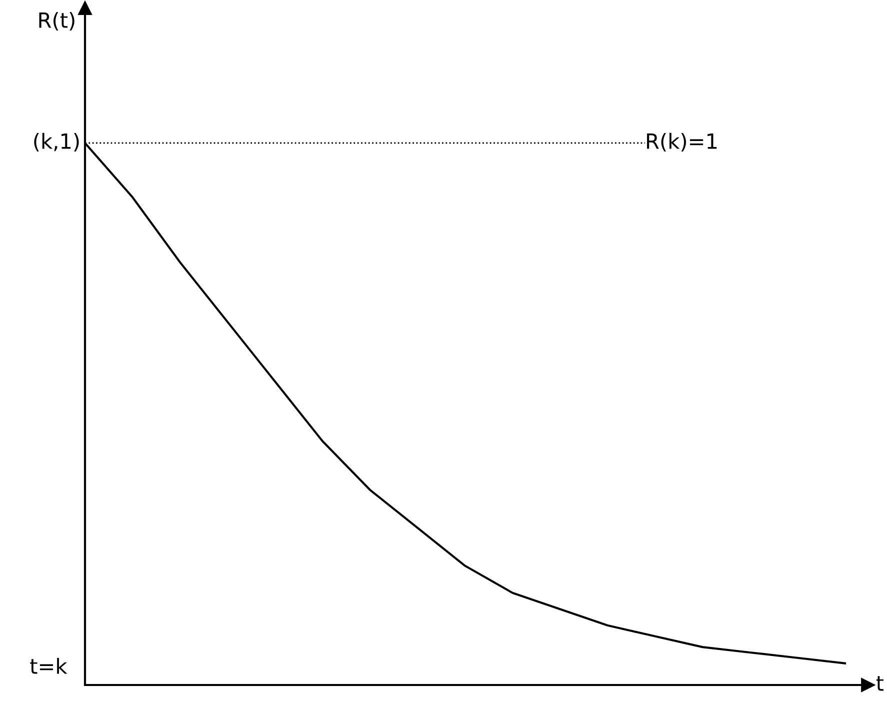 This screenshot has height=701, width=887. What do you see at coordinates (880, 683) in the screenshot?
I see `x-axis-title: t` at bounding box center [880, 683].